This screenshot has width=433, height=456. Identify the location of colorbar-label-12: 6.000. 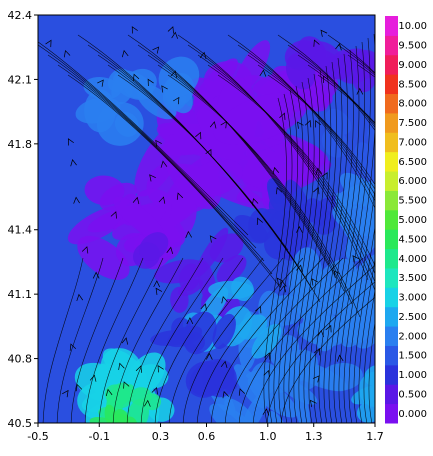
(412, 181).